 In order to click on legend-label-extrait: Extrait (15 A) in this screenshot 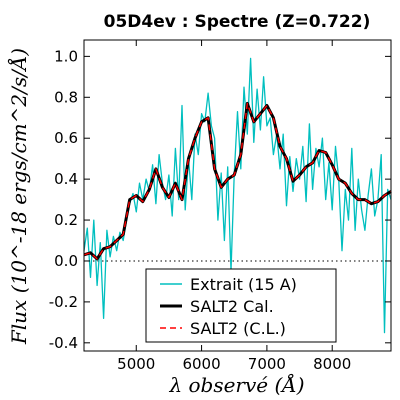, I will do `click(243, 284)`.